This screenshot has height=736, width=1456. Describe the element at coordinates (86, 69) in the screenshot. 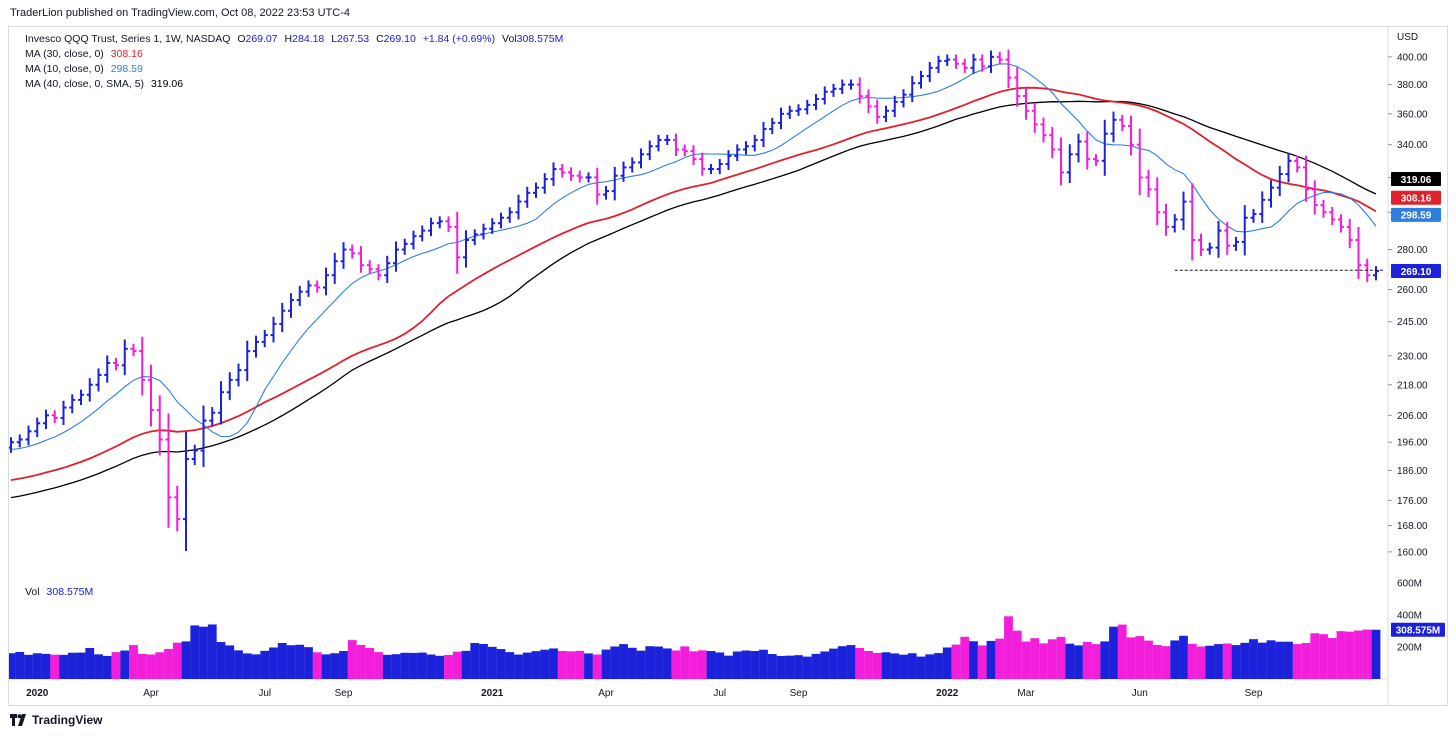

I see `legend-ma10-row: MA (10, close, 0) 298.59` at that location.